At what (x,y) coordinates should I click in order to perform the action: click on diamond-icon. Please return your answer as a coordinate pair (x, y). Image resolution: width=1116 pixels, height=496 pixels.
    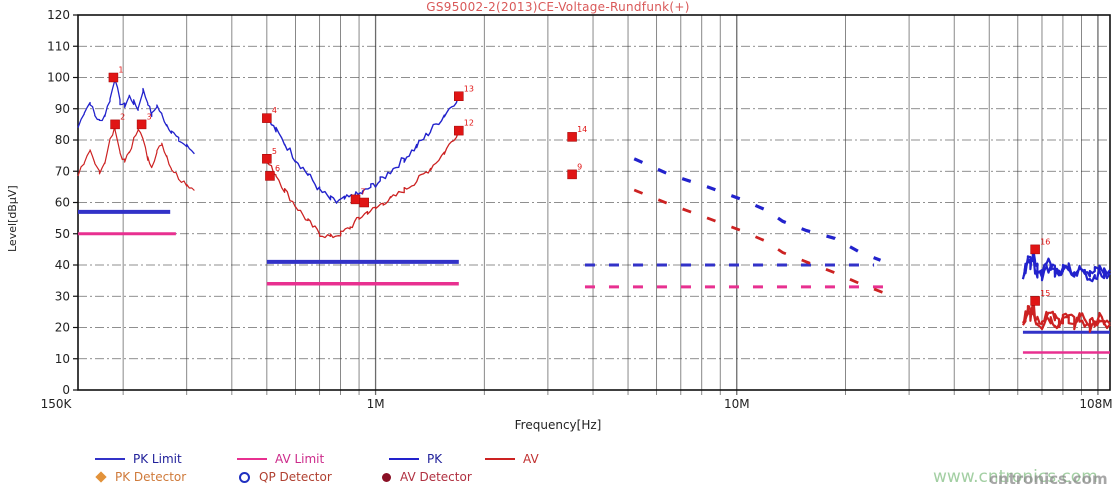
    Looking at the image, I should click on (101, 477).